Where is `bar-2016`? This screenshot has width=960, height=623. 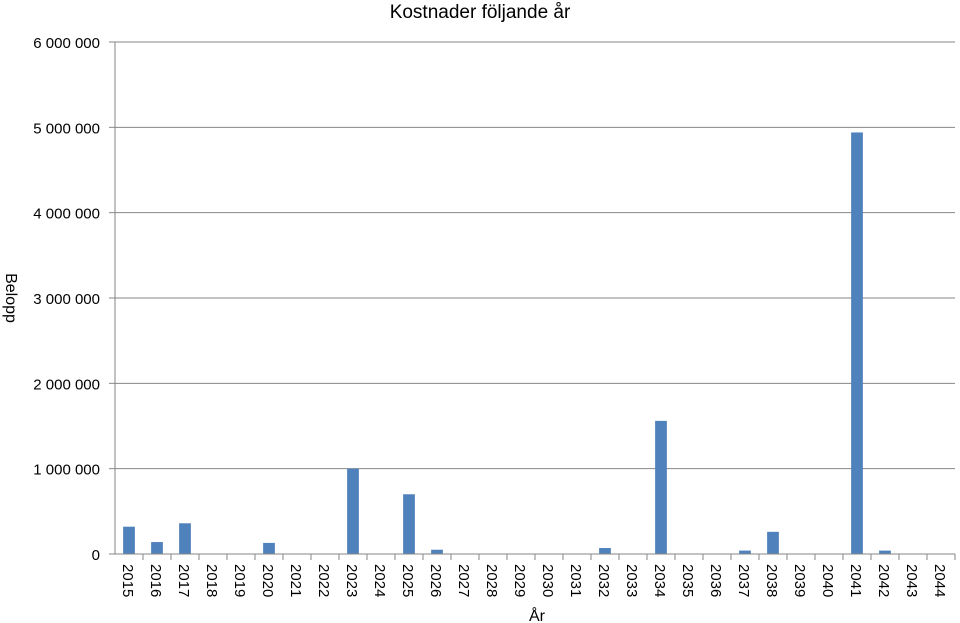 bar-2016 is located at coordinates (157, 548).